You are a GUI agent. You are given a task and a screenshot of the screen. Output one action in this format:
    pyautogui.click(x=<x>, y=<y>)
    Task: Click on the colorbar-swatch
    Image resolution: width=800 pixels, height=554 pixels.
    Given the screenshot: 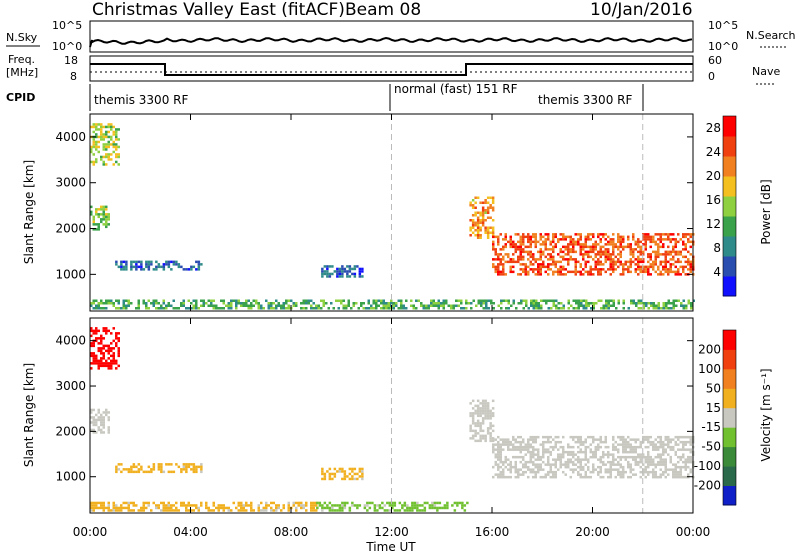 What is the action you would take?
    pyautogui.click(x=729, y=456)
    